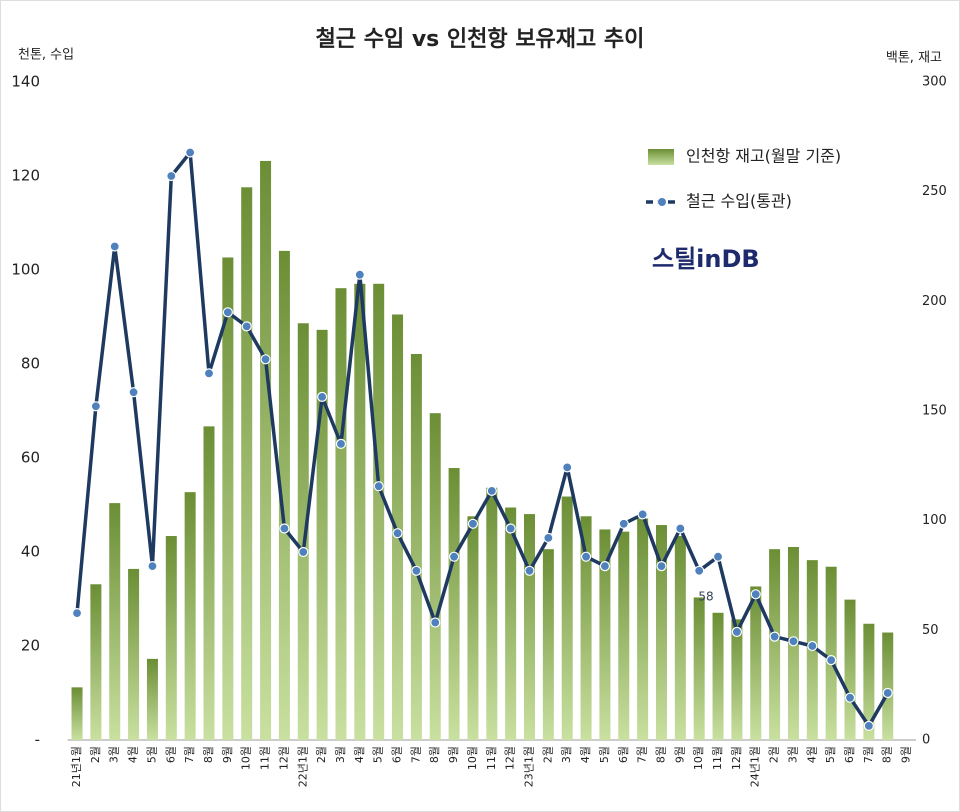 Image resolution: width=960 pixels, height=812 pixels. What do you see at coordinates (25, 176) in the screenshot?
I see `y-tick-label: 120` at bounding box center [25, 176].